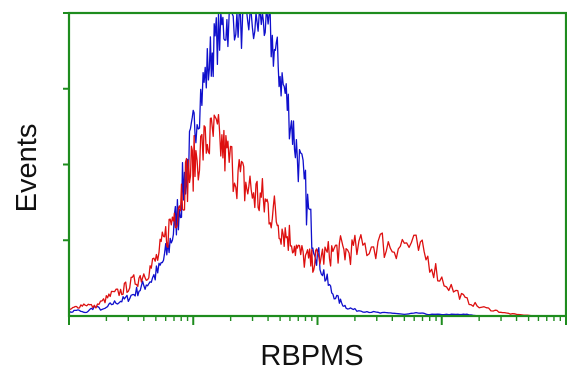  Describe the element at coordinates (27, 168) in the screenshot. I see `y-axis-label: Events` at that location.